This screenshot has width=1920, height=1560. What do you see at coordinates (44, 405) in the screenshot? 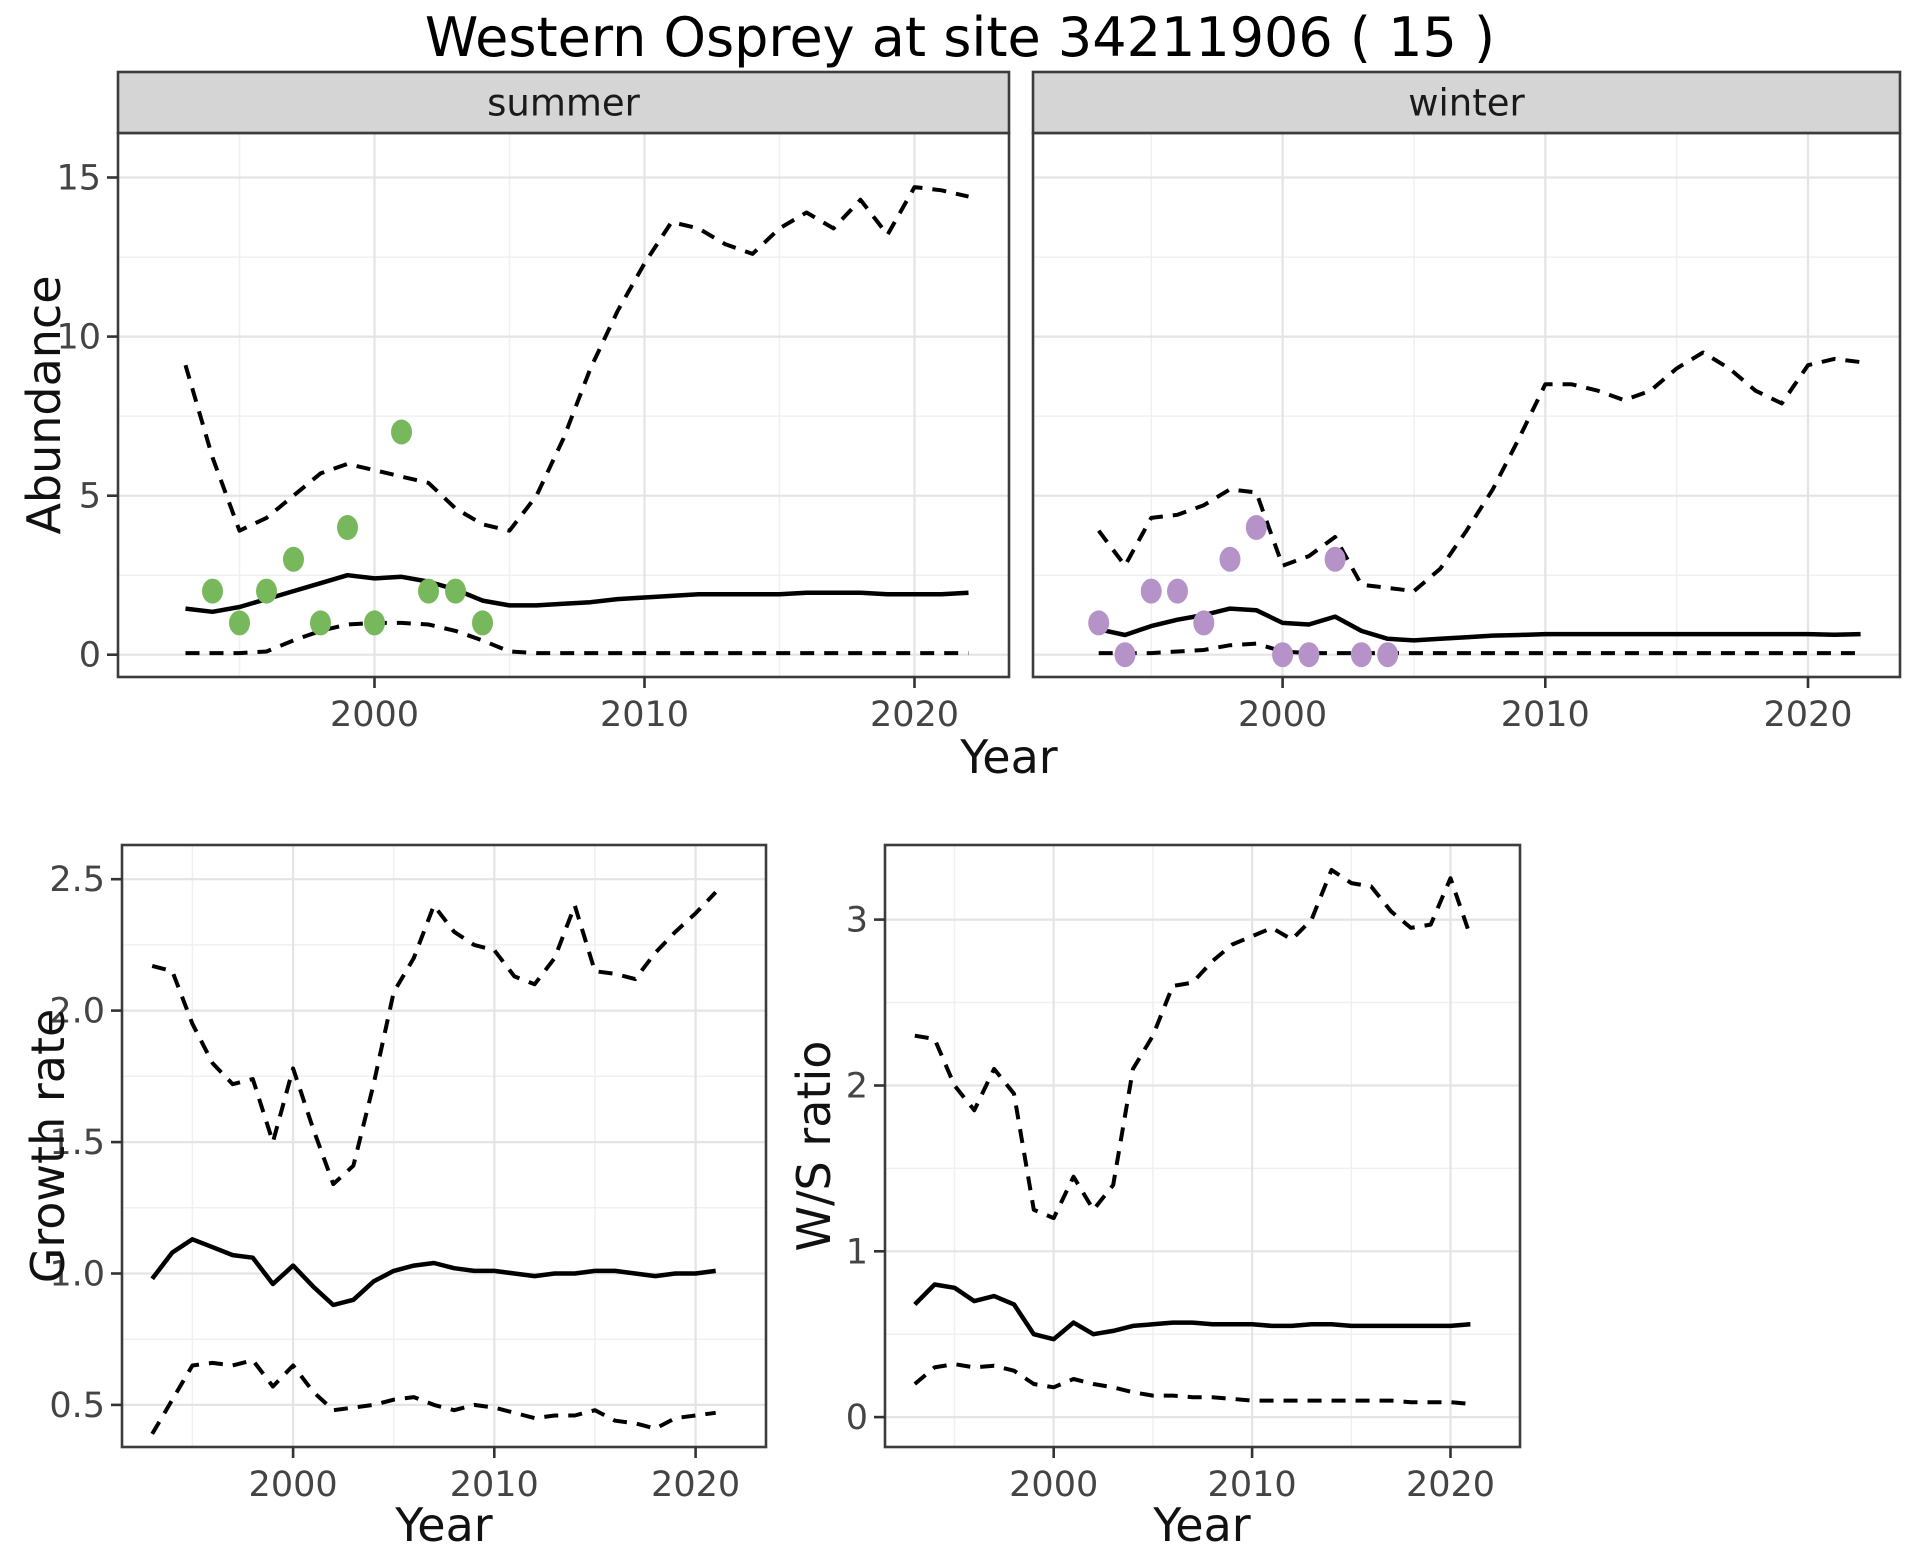
I see `y-axis-title-abundance: Abundance` at bounding box center [44, 405].